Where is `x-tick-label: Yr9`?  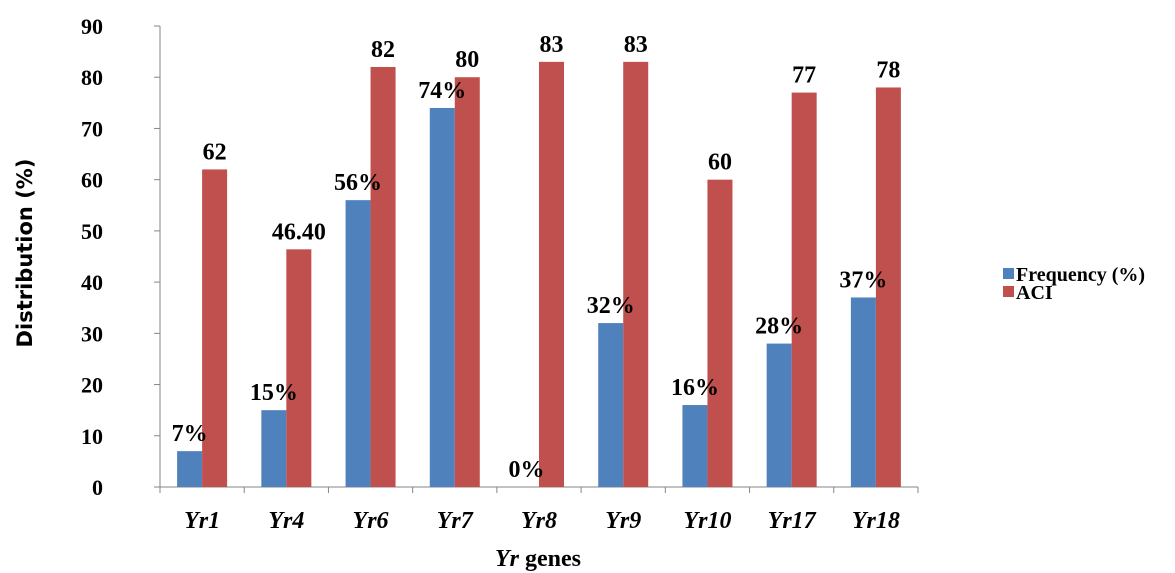 x-tick-label: Yr9 is located at coordinates (623, 521).